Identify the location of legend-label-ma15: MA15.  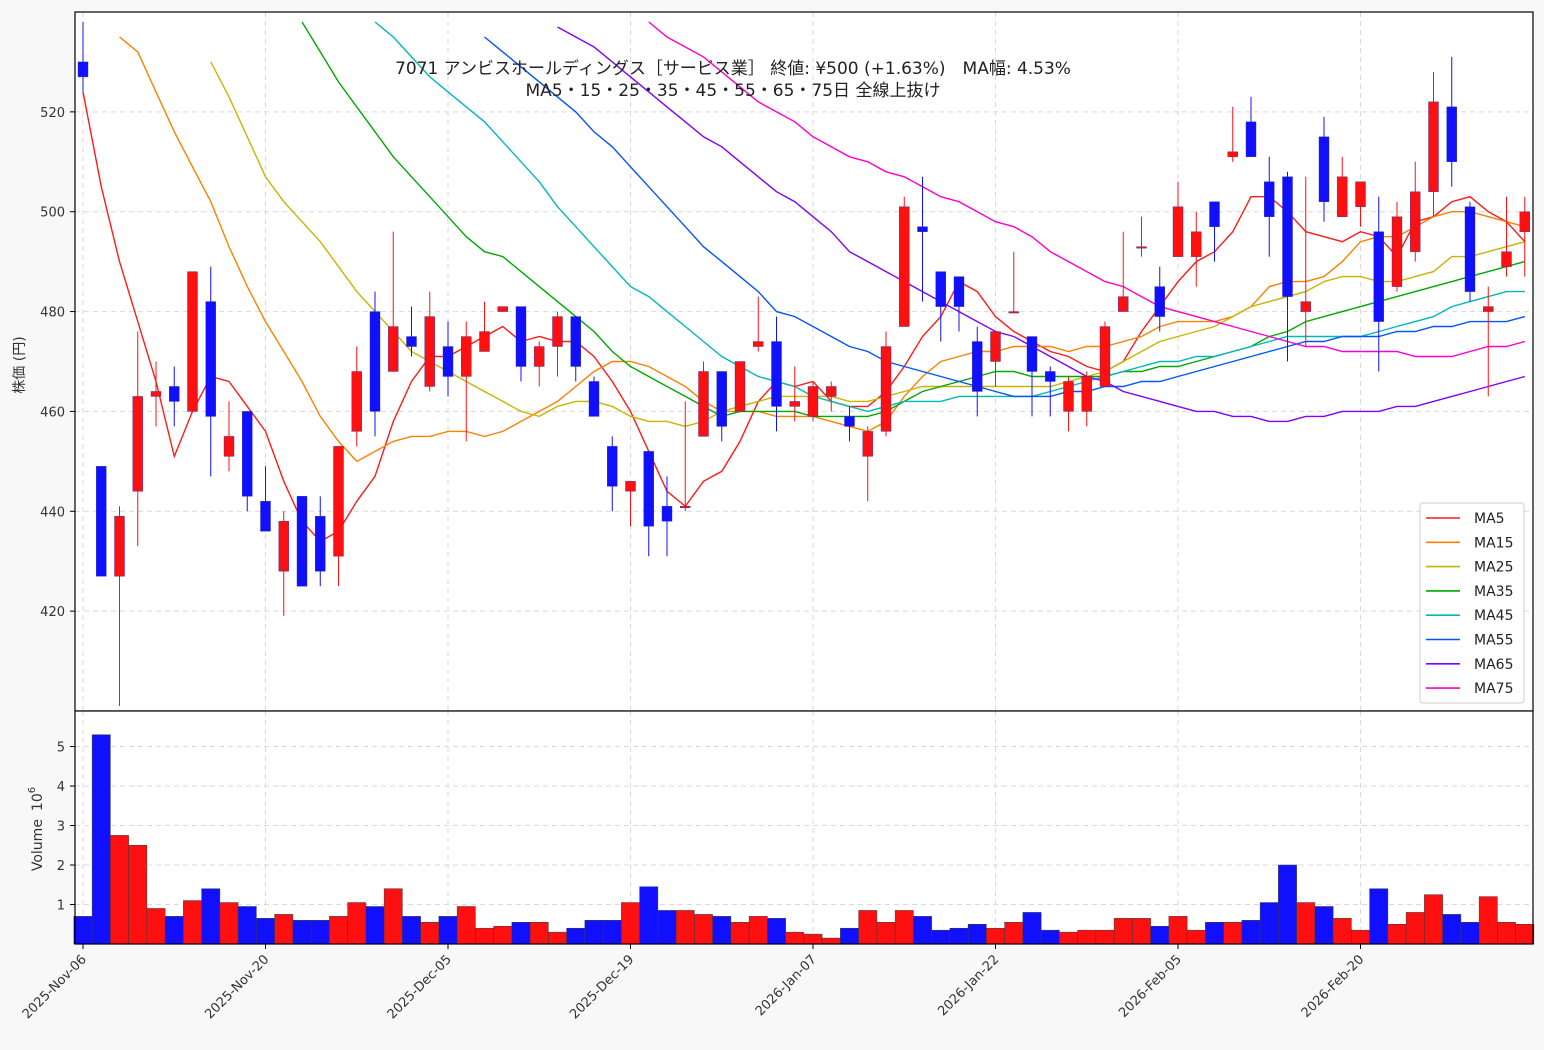
(1493, 543).